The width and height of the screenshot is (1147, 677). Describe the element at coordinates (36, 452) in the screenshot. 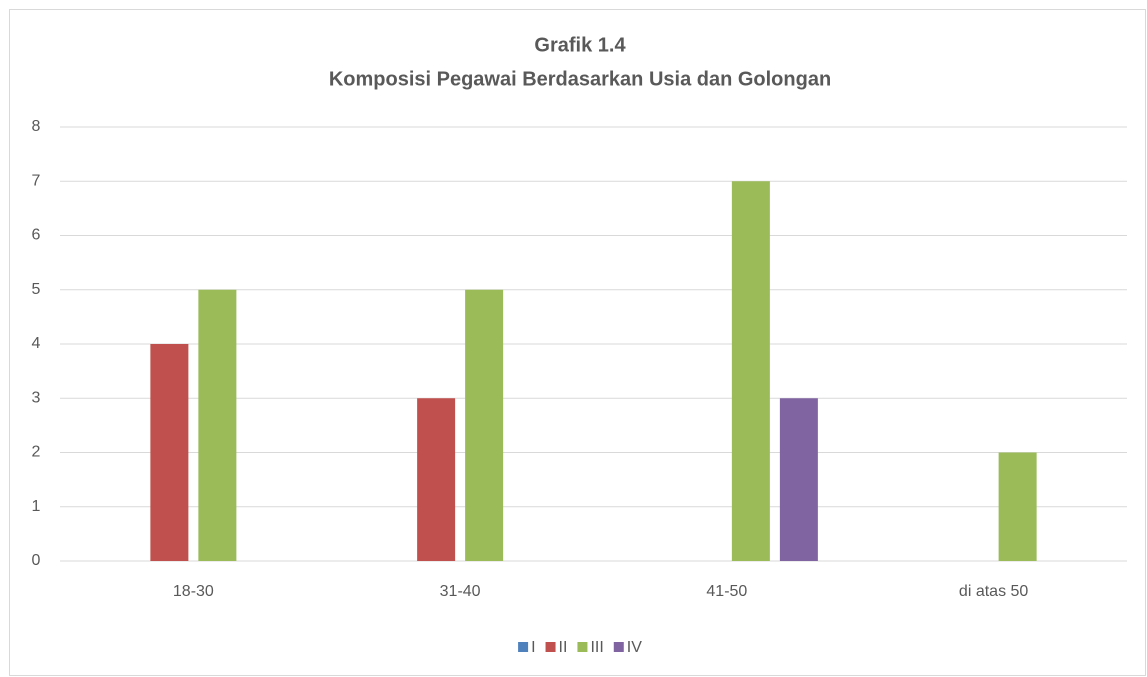

I see `y-tick-label: 2` at that location.